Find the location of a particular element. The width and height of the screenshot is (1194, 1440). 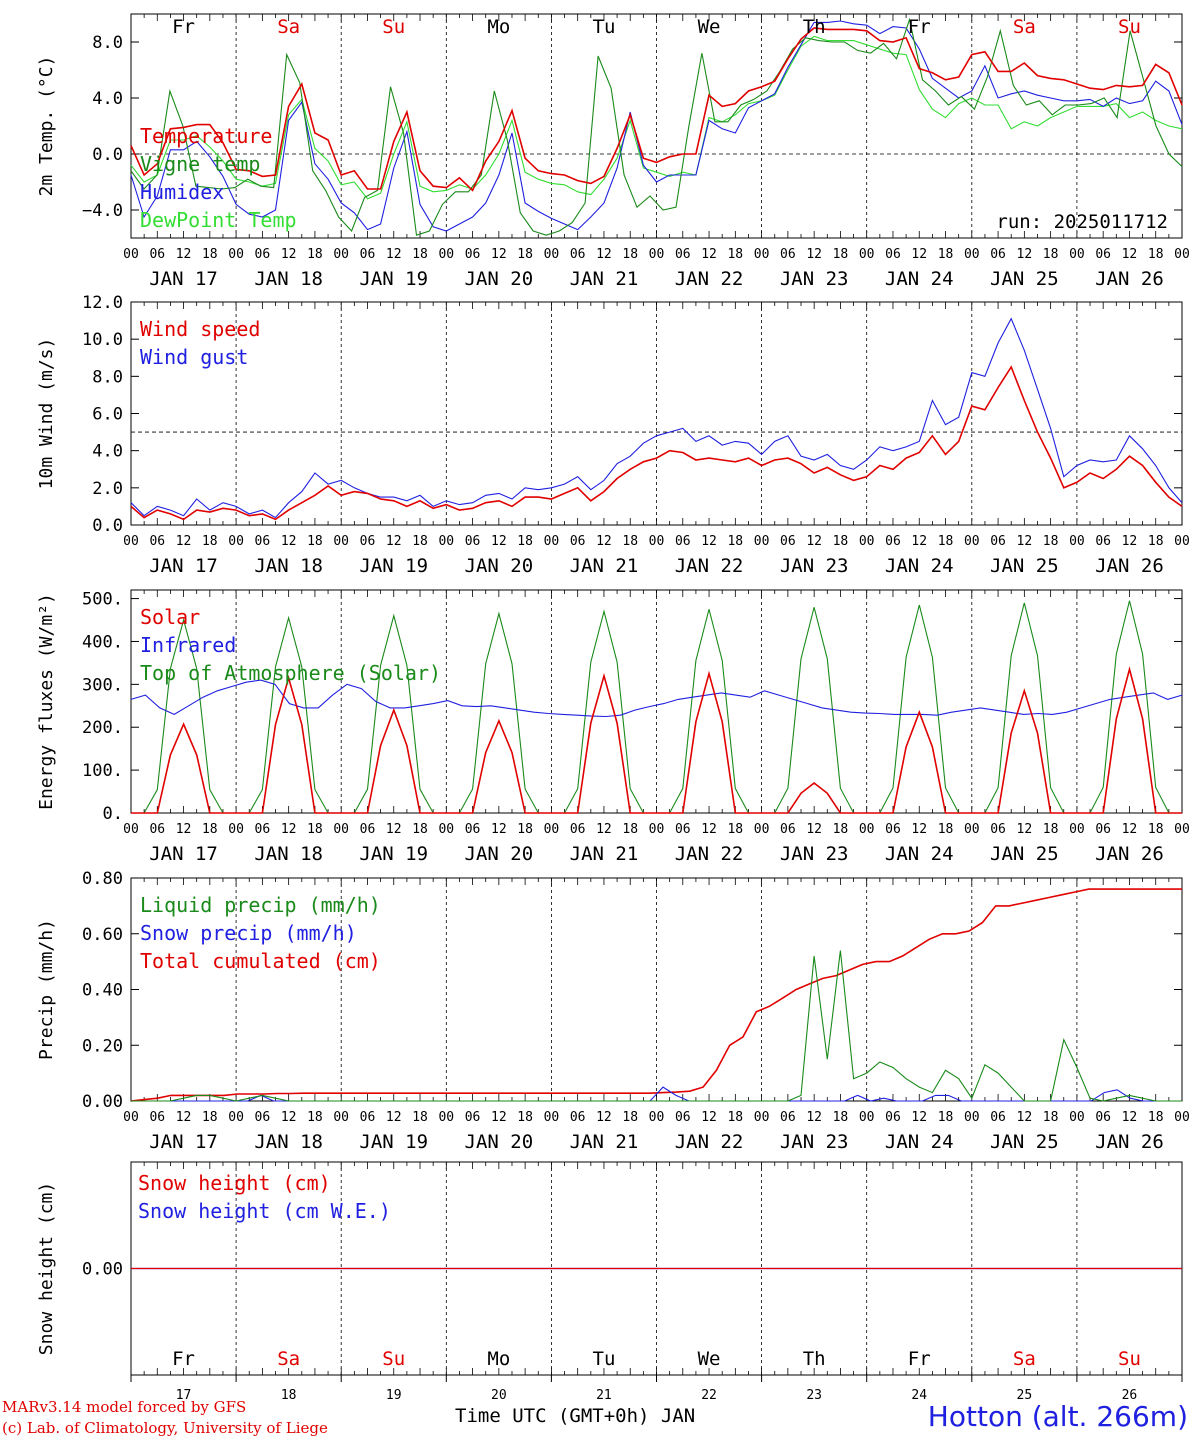

y-tick-label: 0. is located at coordinates (113, 814).